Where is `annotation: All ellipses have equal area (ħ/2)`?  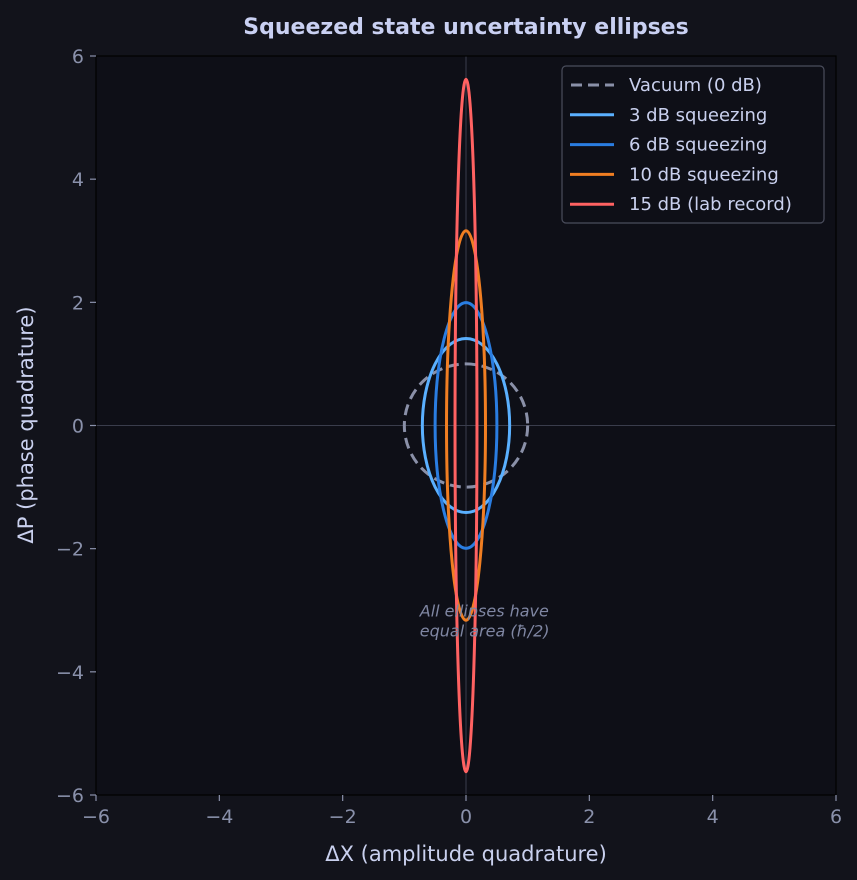 annotation: All ellipses have equal area (ħ/2) is located at coordinates (484, 620).